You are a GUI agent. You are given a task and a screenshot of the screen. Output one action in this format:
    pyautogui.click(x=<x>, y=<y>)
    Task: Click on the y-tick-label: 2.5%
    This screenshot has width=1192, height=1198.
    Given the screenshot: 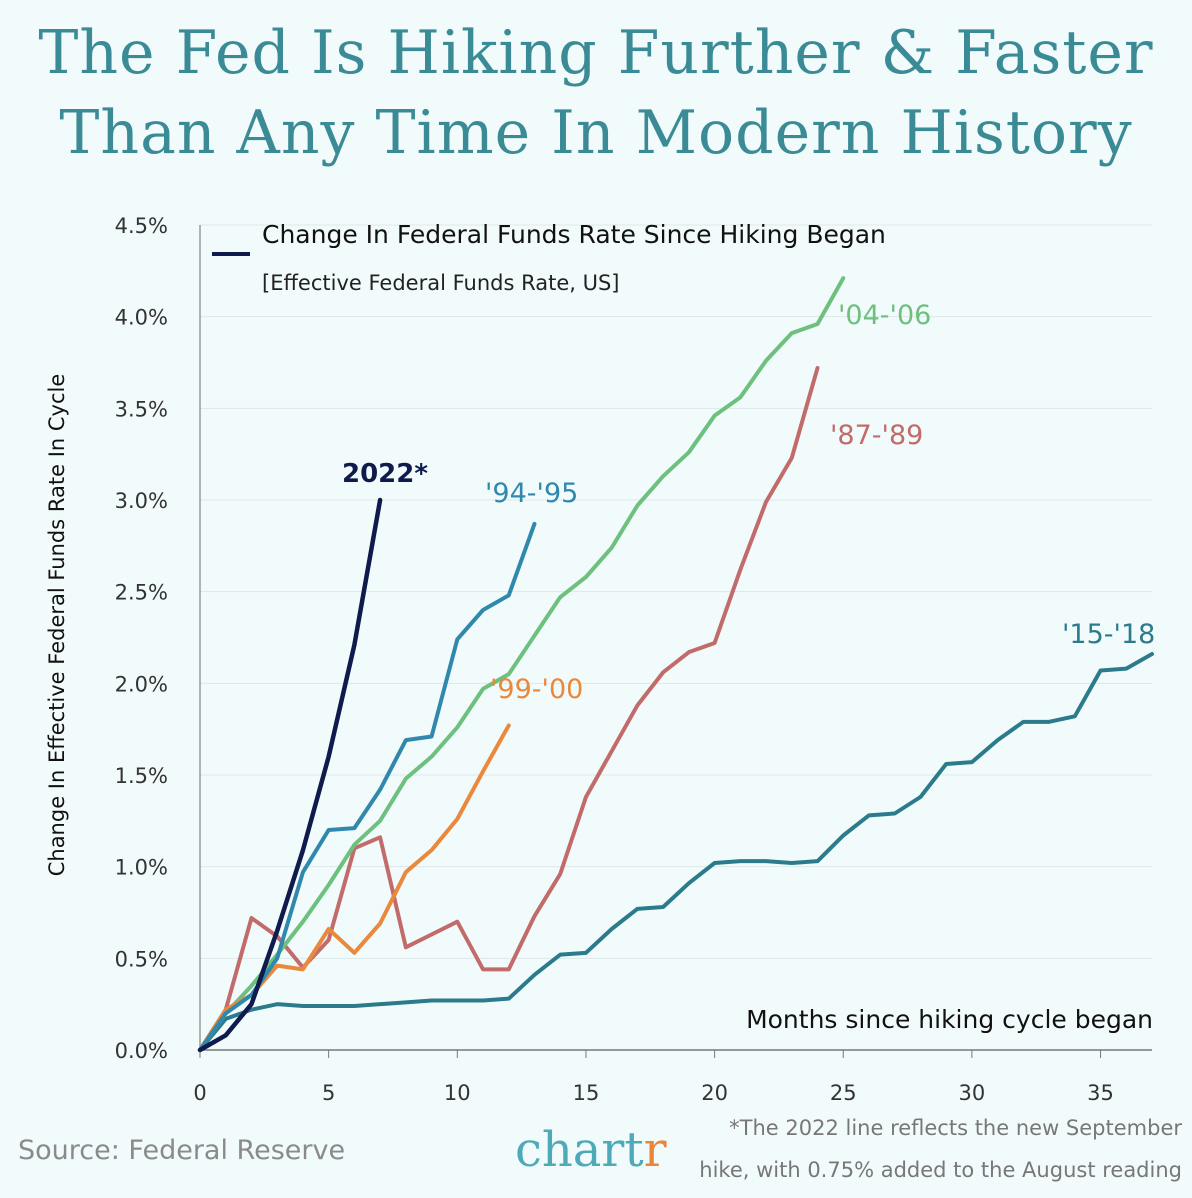 What is the action you would take?
    pyautogui.click(x=141, y=593)
    